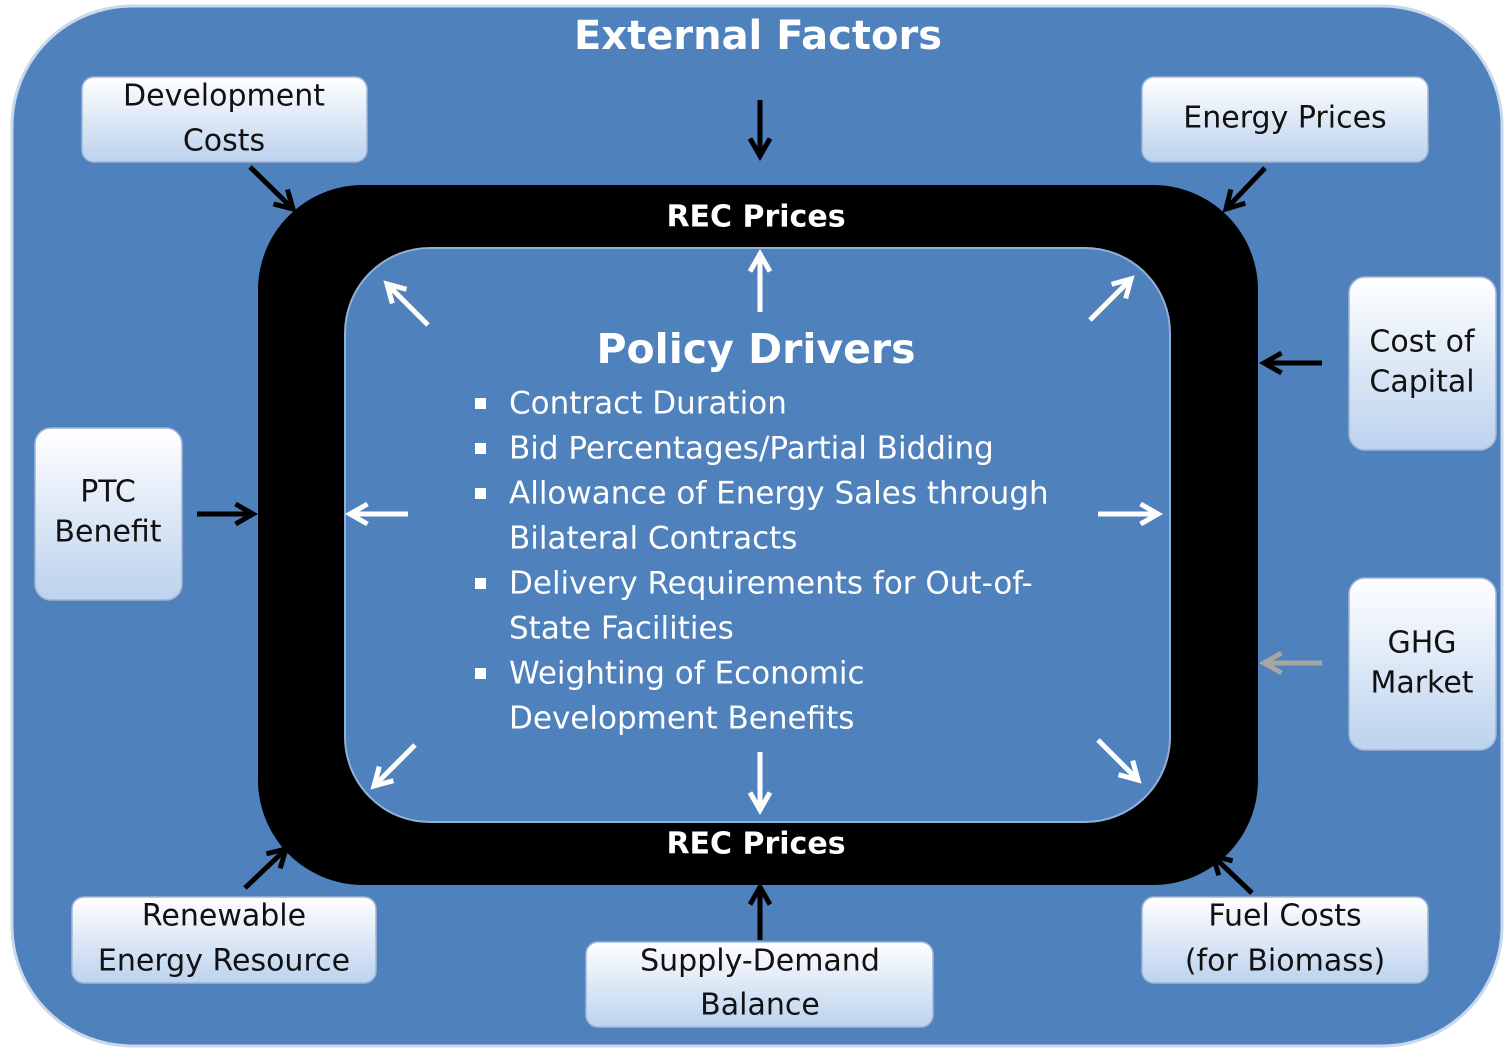 This screenshot has height=1051, width=1509. Describe the element at coordinates (755, 349) in the screenshot. I see `center-title: Policy Drivers` at that location.